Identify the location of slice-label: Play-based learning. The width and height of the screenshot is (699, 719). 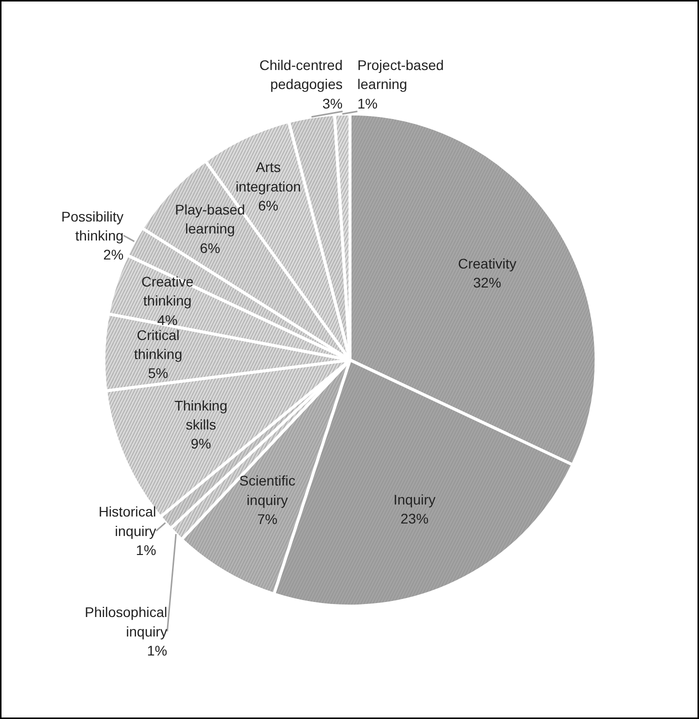
(210, 219).